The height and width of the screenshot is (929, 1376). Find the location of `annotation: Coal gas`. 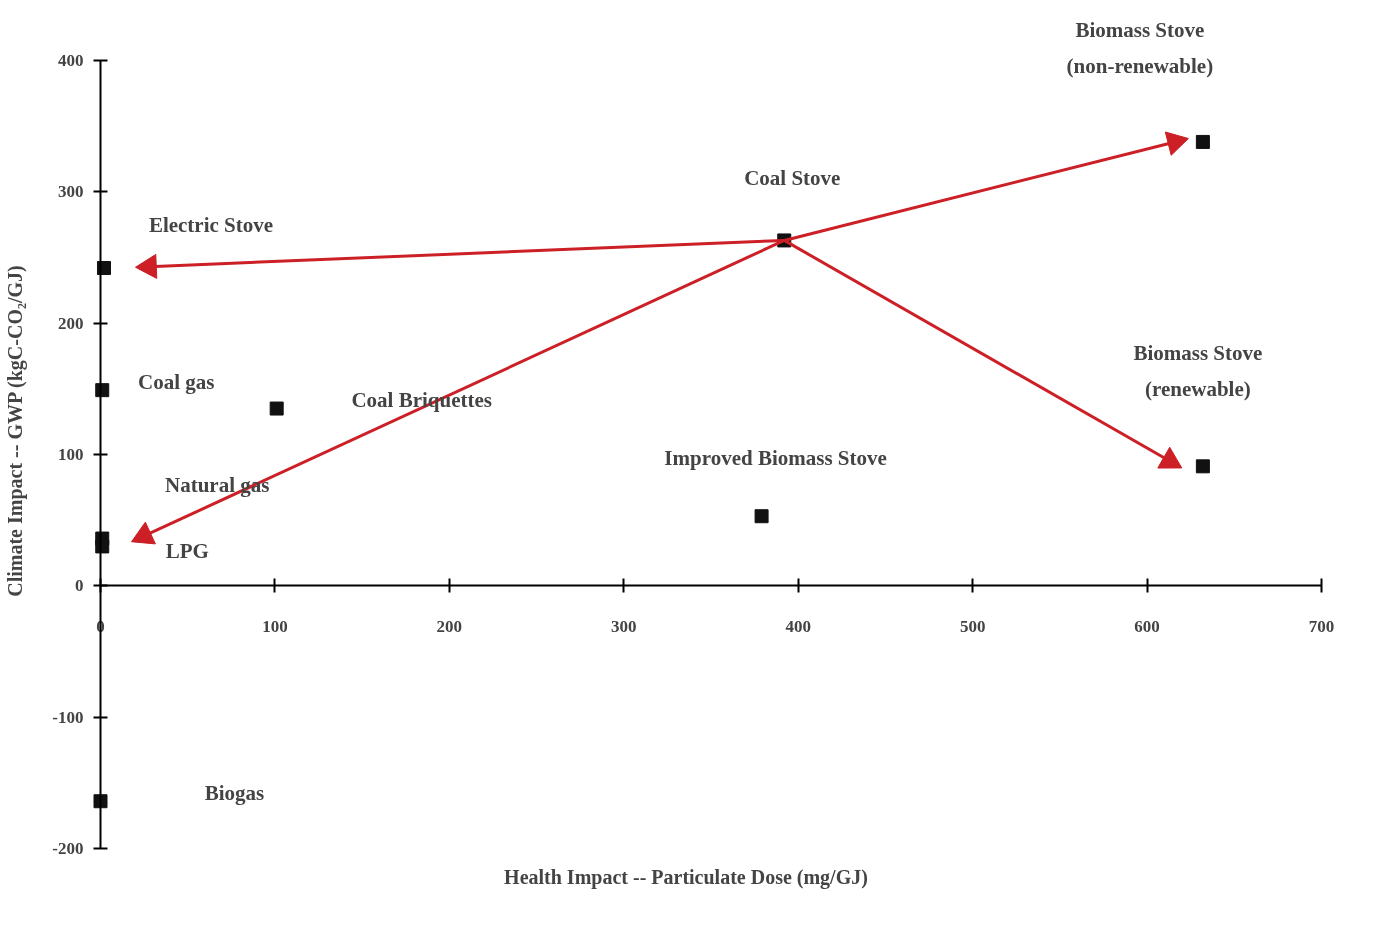

annotation: Coal gas is located at coordinates (176, 382).